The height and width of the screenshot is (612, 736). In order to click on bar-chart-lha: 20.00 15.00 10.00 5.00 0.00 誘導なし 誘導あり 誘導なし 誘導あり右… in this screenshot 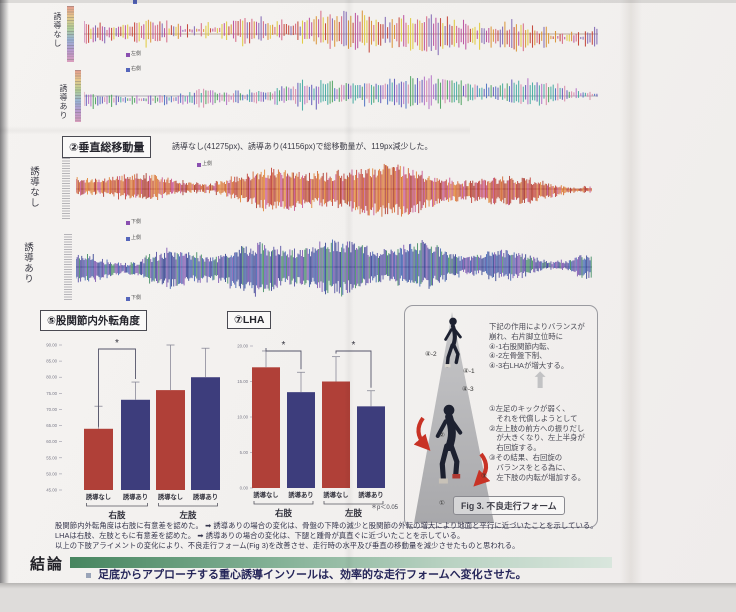, I will do `click(322, 433)`.